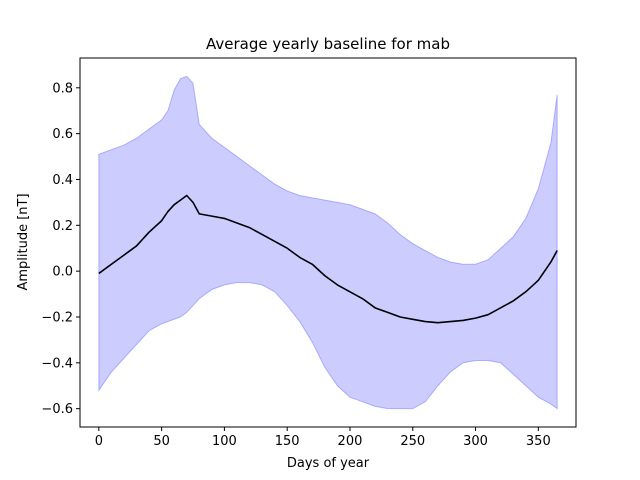  I want to click on x-tick-label: 100, so click(224, 441).